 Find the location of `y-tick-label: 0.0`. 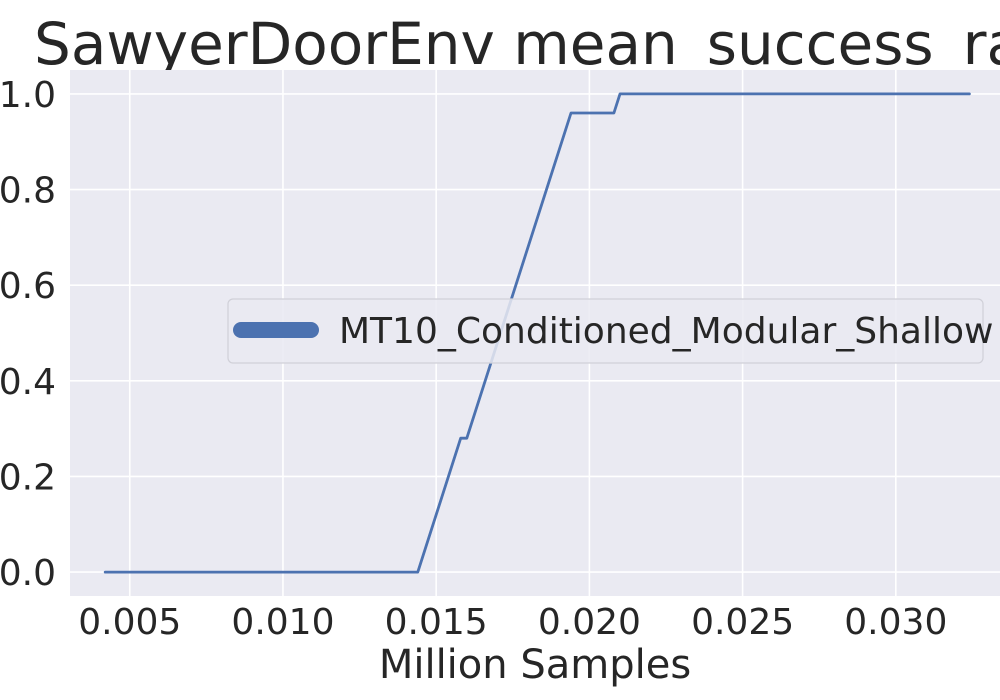

y-tick-label: 0.0 is located at coordinates (28, 573).